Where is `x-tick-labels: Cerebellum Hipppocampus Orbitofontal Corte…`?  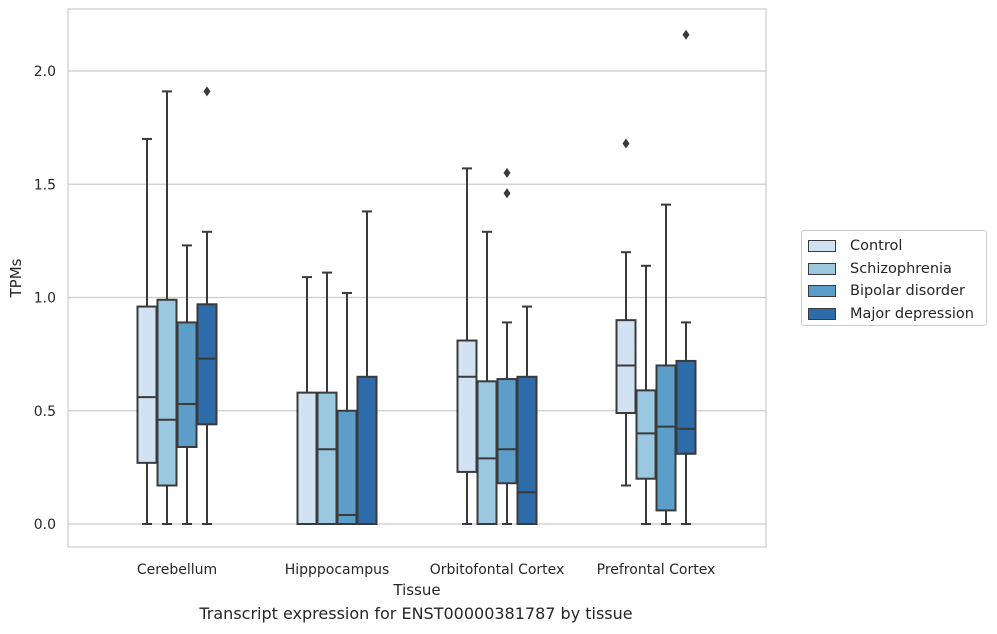
x-tick-labels: Cerebellum Hipppocampus Orbitofontal Corte… is located at coordinates (426, 570).